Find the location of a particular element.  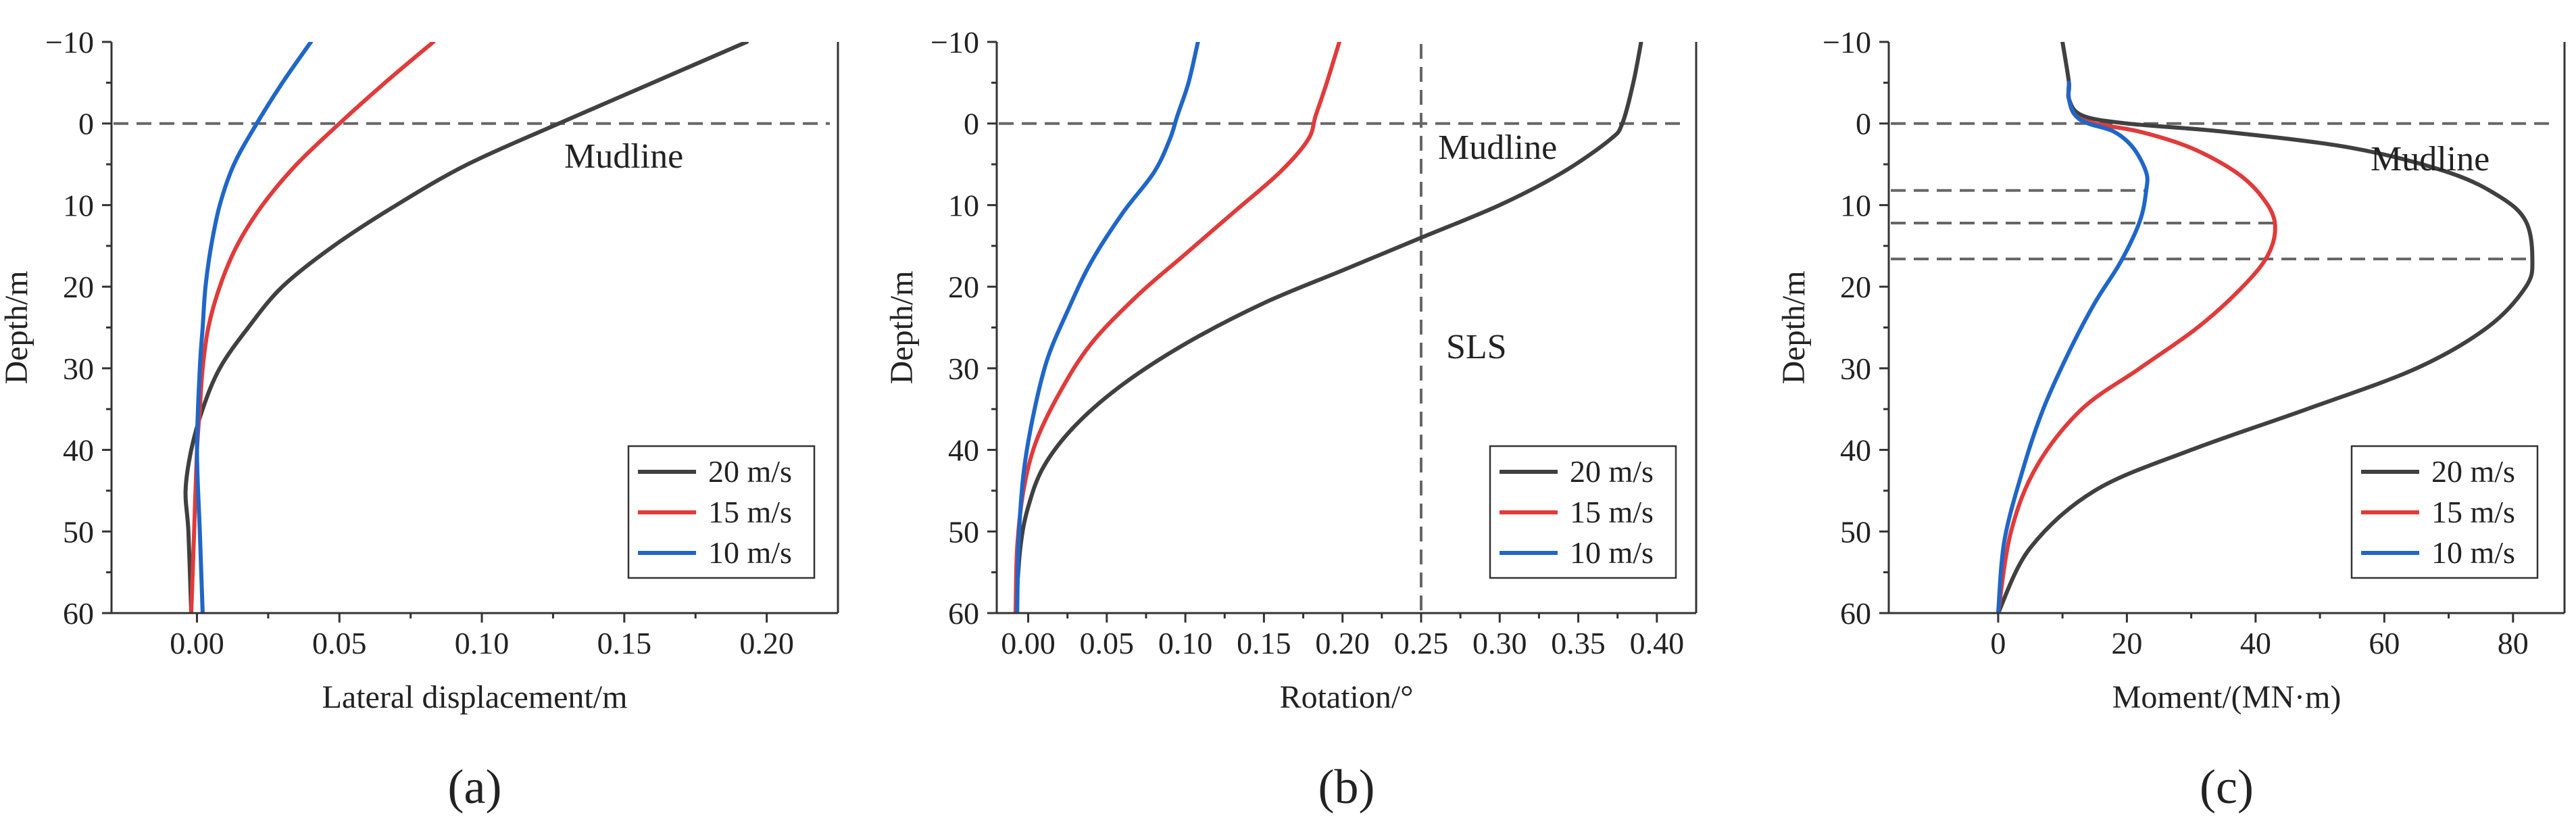

x-tick-label: 60 is located at coordinates (2384, 643).